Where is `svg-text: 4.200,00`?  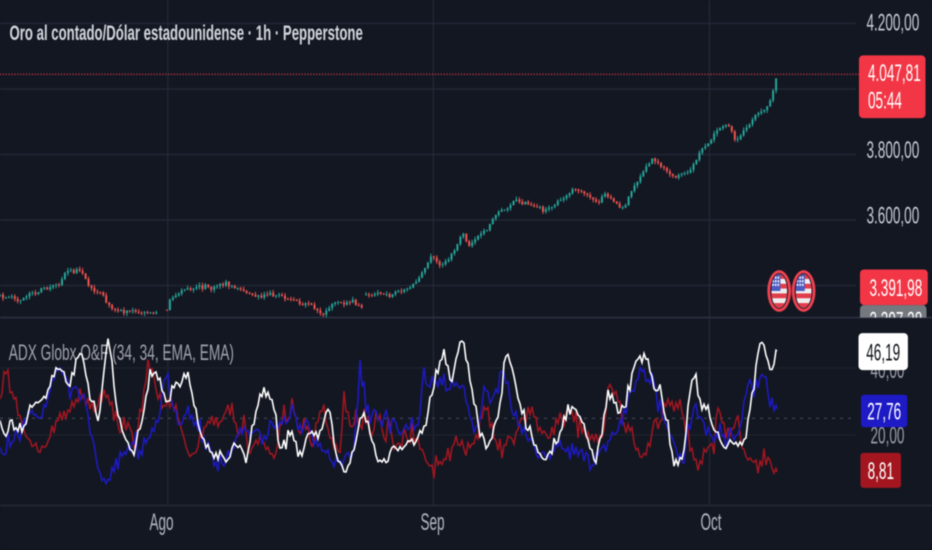 svg-text: 4.200,00 is located at coordinates (893, 23).